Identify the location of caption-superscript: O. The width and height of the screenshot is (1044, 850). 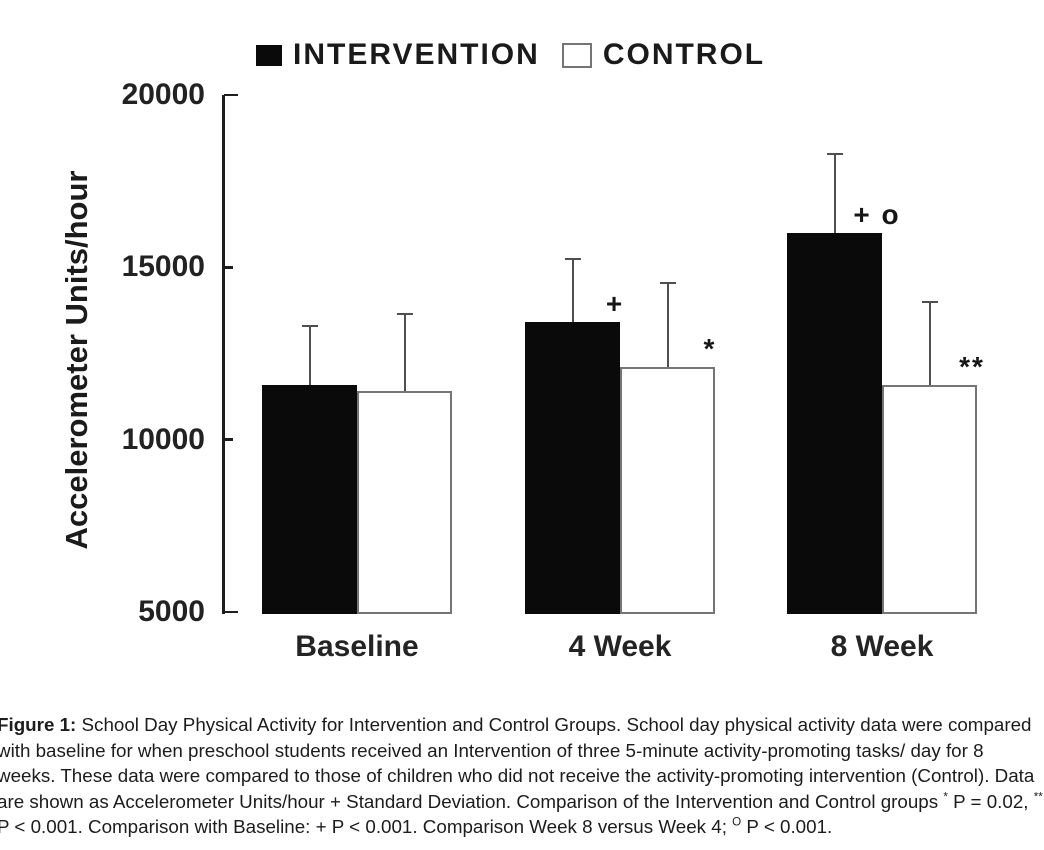
(737, 822).